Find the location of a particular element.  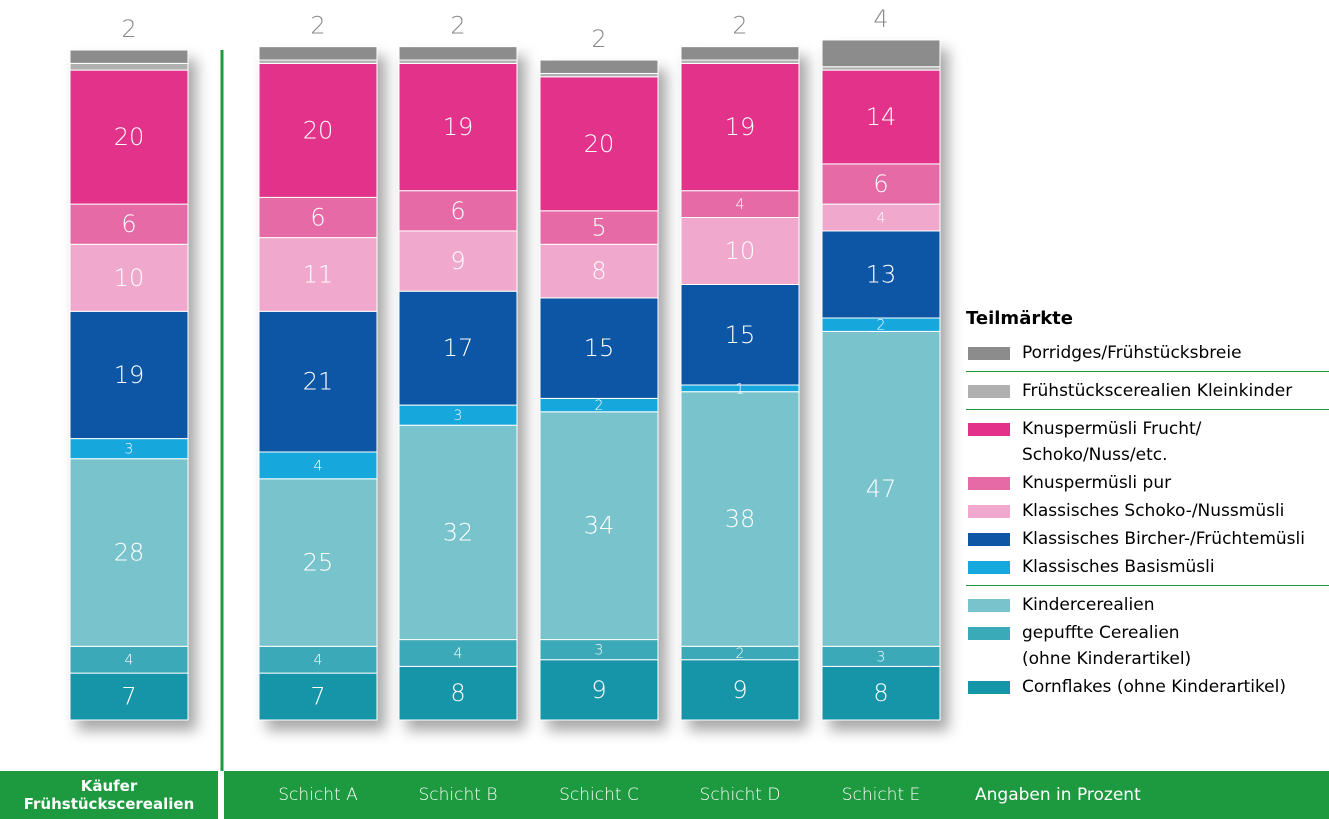

legend-label: Cornflakes (ohne Kinderartikel) is located at coordinates (1154, 687).